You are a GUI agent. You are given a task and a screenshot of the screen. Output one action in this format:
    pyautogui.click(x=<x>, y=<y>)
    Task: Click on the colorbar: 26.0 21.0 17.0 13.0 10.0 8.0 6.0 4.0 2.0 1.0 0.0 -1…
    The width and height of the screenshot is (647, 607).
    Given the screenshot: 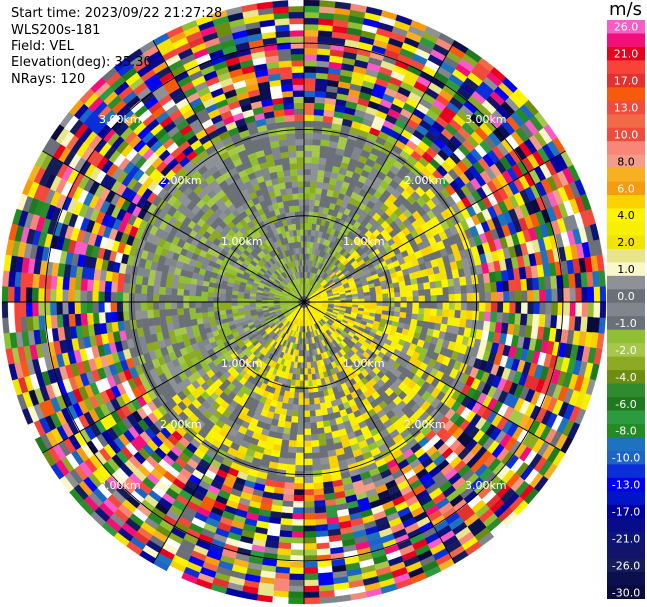 What is the action you would take?
    pyautogui.click(x=626, y=309)
    